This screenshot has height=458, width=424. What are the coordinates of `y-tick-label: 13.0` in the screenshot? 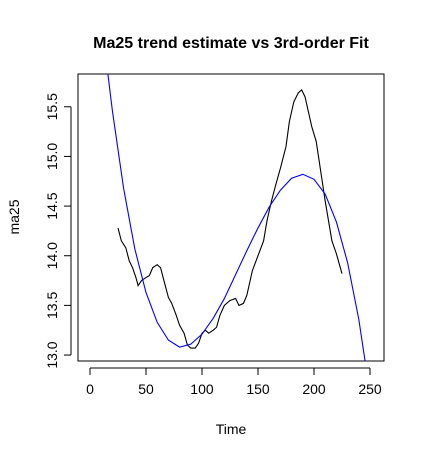 It's located at (52, 354).